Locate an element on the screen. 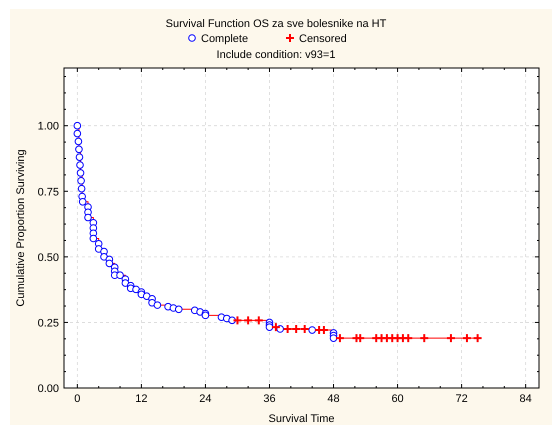 The image size is (552, 425). x-tick-label: 36 is located at coordinates (269, 399).